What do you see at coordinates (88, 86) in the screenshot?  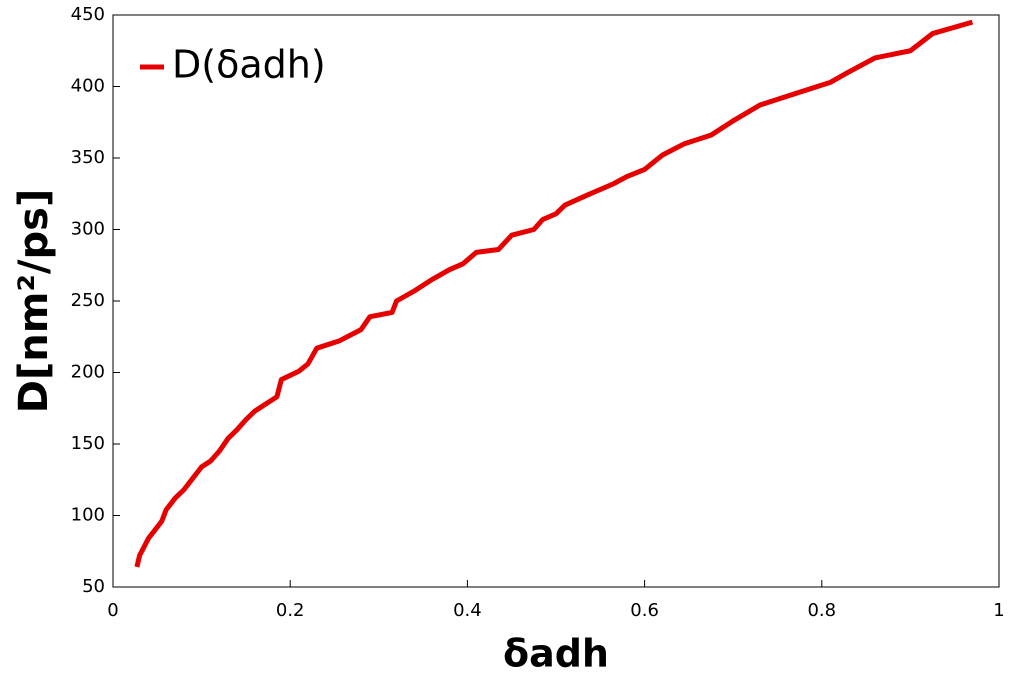 I see `y-tick-label: 400` at bounding box center [88, 86].